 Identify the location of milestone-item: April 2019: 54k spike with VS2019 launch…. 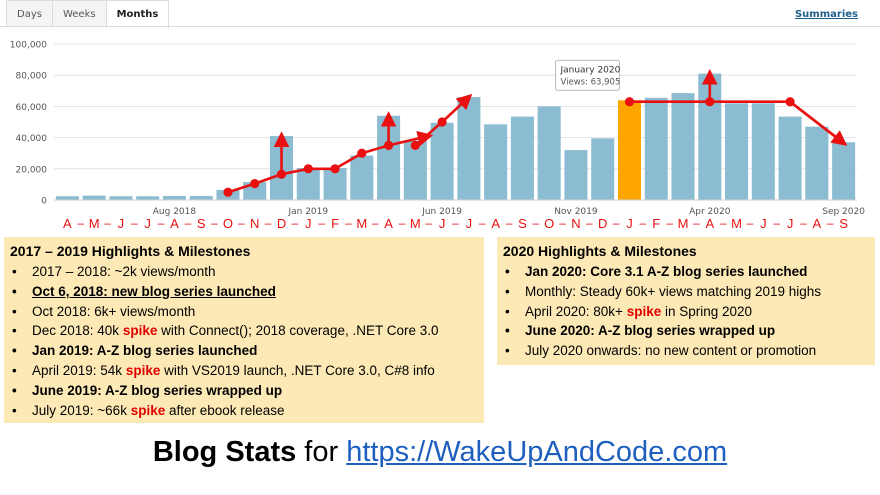
(247, 371).